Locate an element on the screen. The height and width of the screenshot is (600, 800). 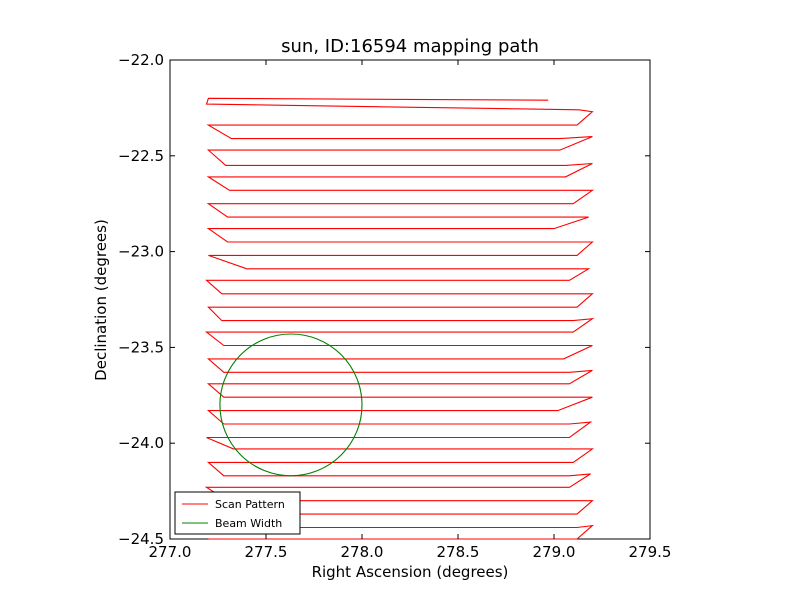
x-axis-label: Right Ascension (degrees) is located at coordinates (410, 572).